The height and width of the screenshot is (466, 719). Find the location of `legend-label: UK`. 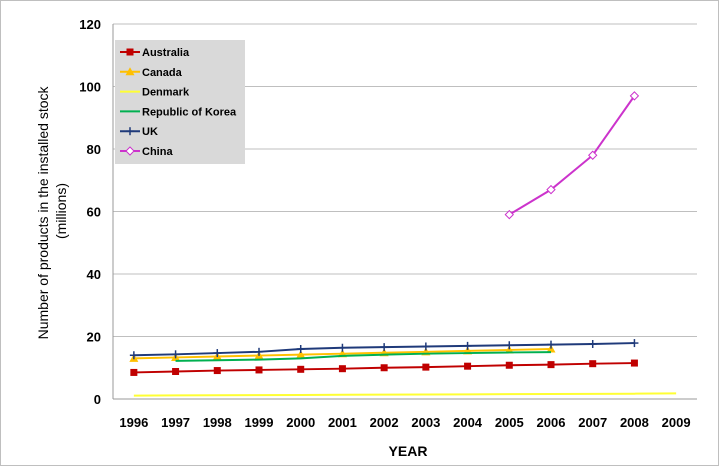

legend-label: UK is located at coordinates (150, 132).